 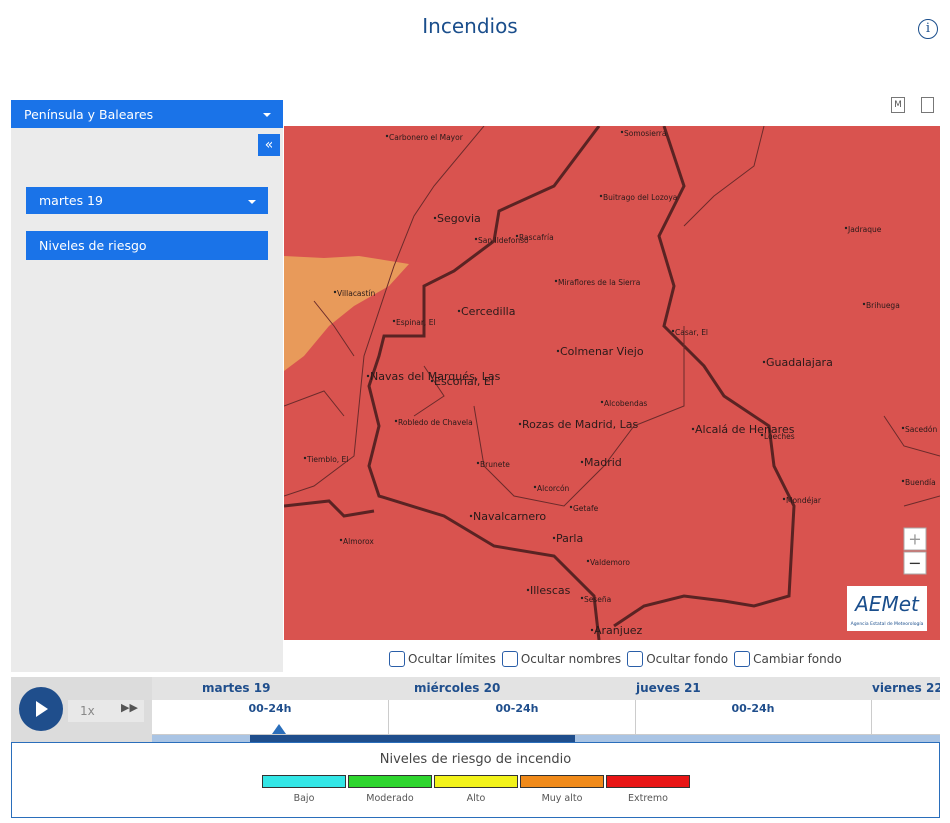 I want to click on place-label: Segovia, so click(x=459, y=218).